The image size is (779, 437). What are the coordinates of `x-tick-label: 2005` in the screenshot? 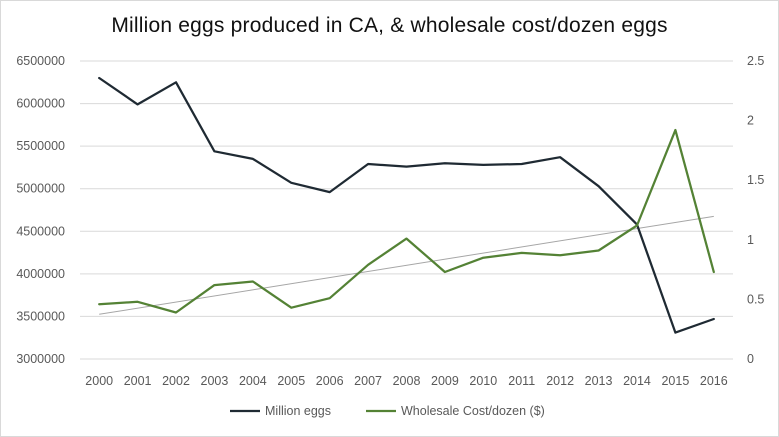 It's located at (291, 381).